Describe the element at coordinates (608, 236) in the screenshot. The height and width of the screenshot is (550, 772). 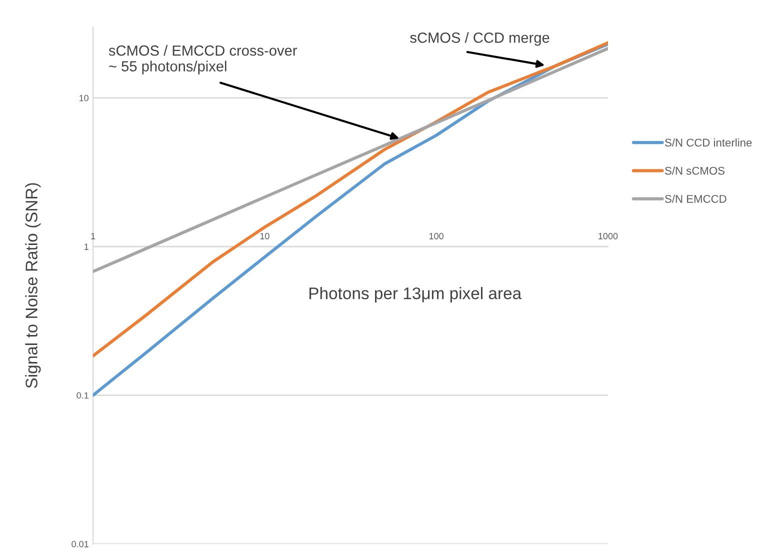
I see `x-tick-label: 1000` at that location.